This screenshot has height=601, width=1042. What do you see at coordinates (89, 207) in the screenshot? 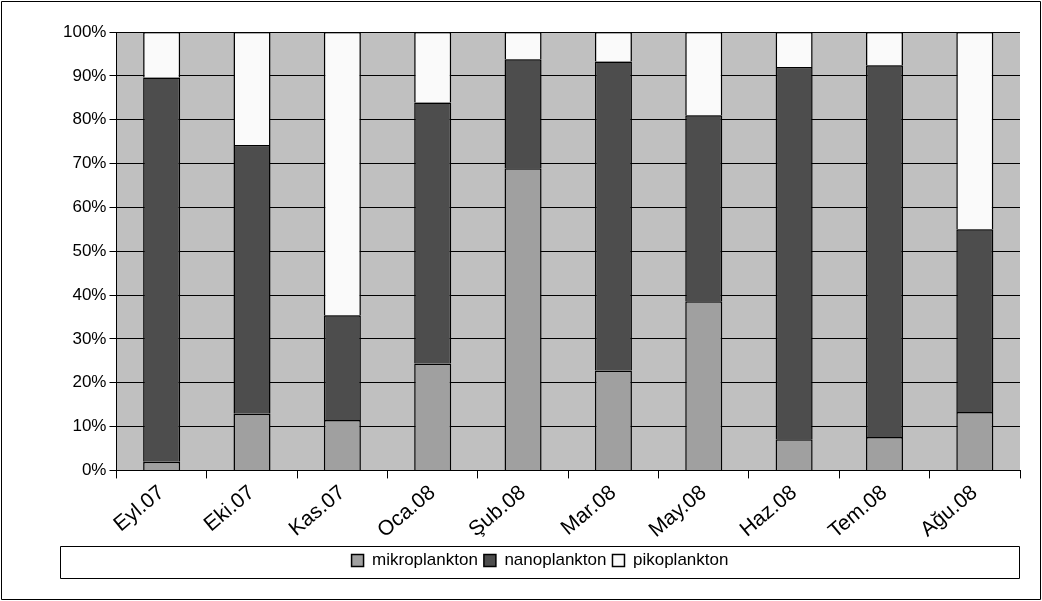
I see `y-tick-label: 60%` at bounding box center [89, 207].